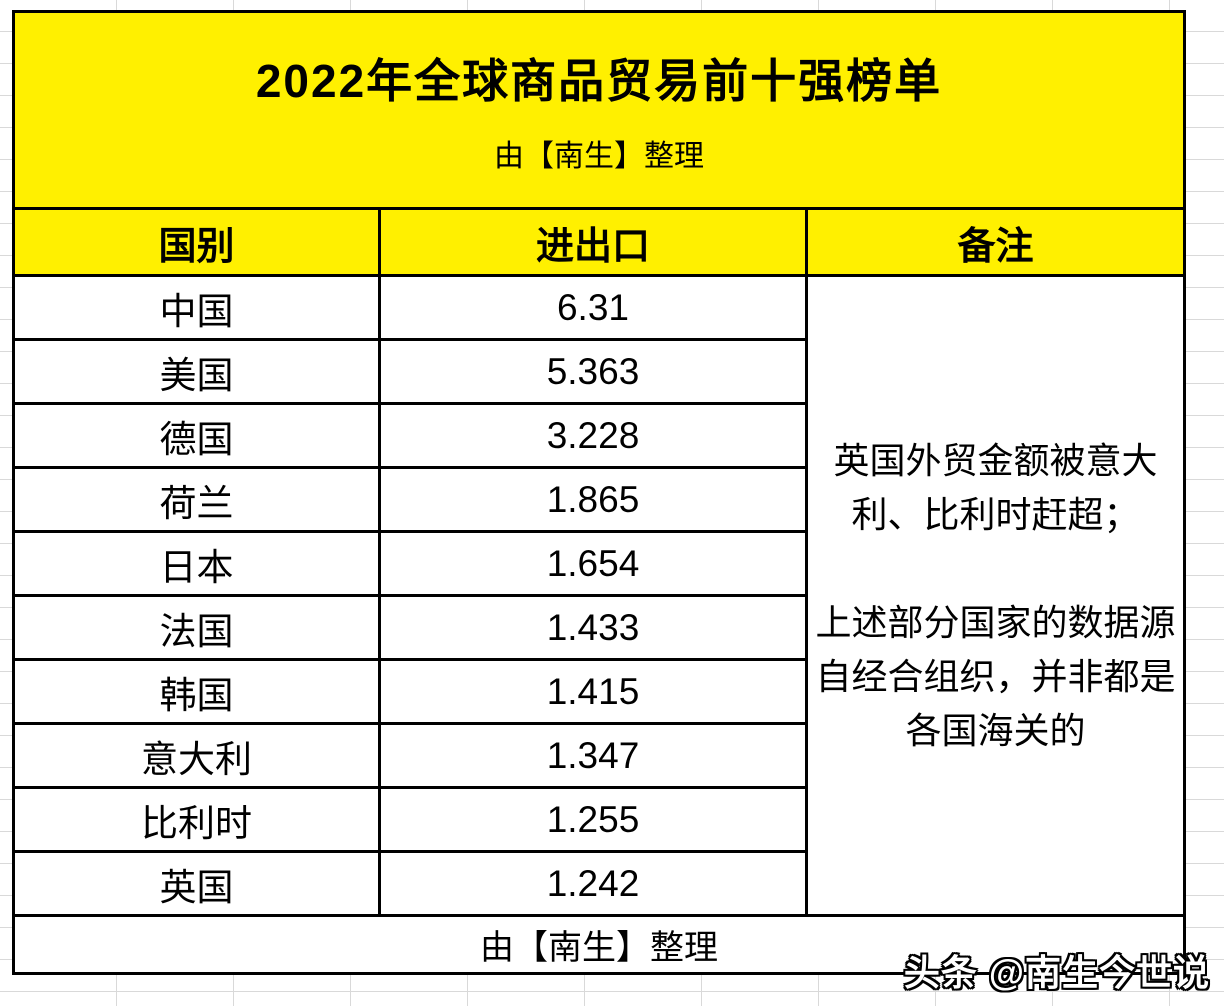 The width and height of the screenshot is (1224, 1006). What do you see at coordinates (198, 243) in the screenshot?
I see `header-cell-country: 国别` at bounding box center [198, 243].